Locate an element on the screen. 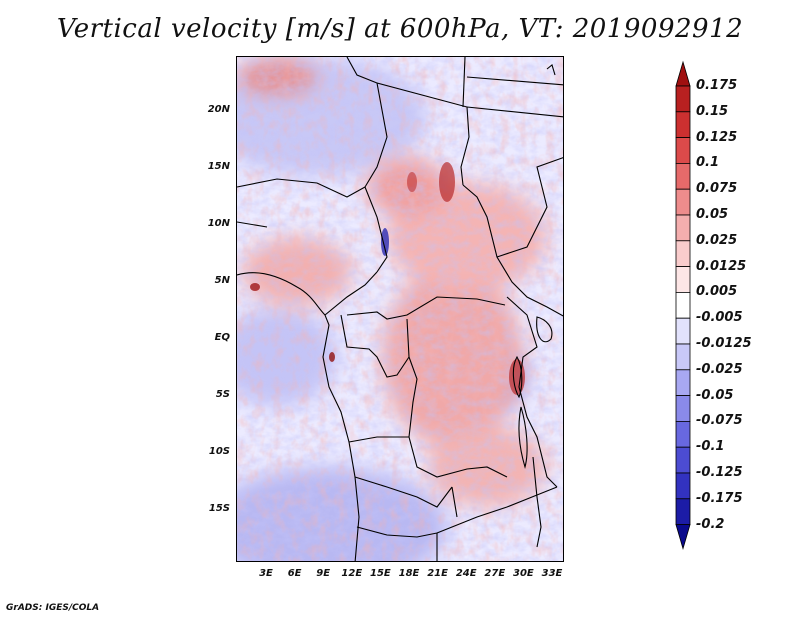 The image size is (800, 618). colorbar-tick-label: 0.175 is located at coordinates (717, 85).